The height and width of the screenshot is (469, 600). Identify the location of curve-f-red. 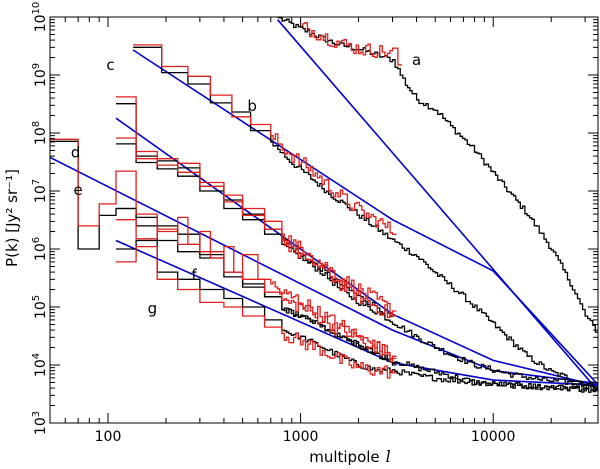
(256, 289).